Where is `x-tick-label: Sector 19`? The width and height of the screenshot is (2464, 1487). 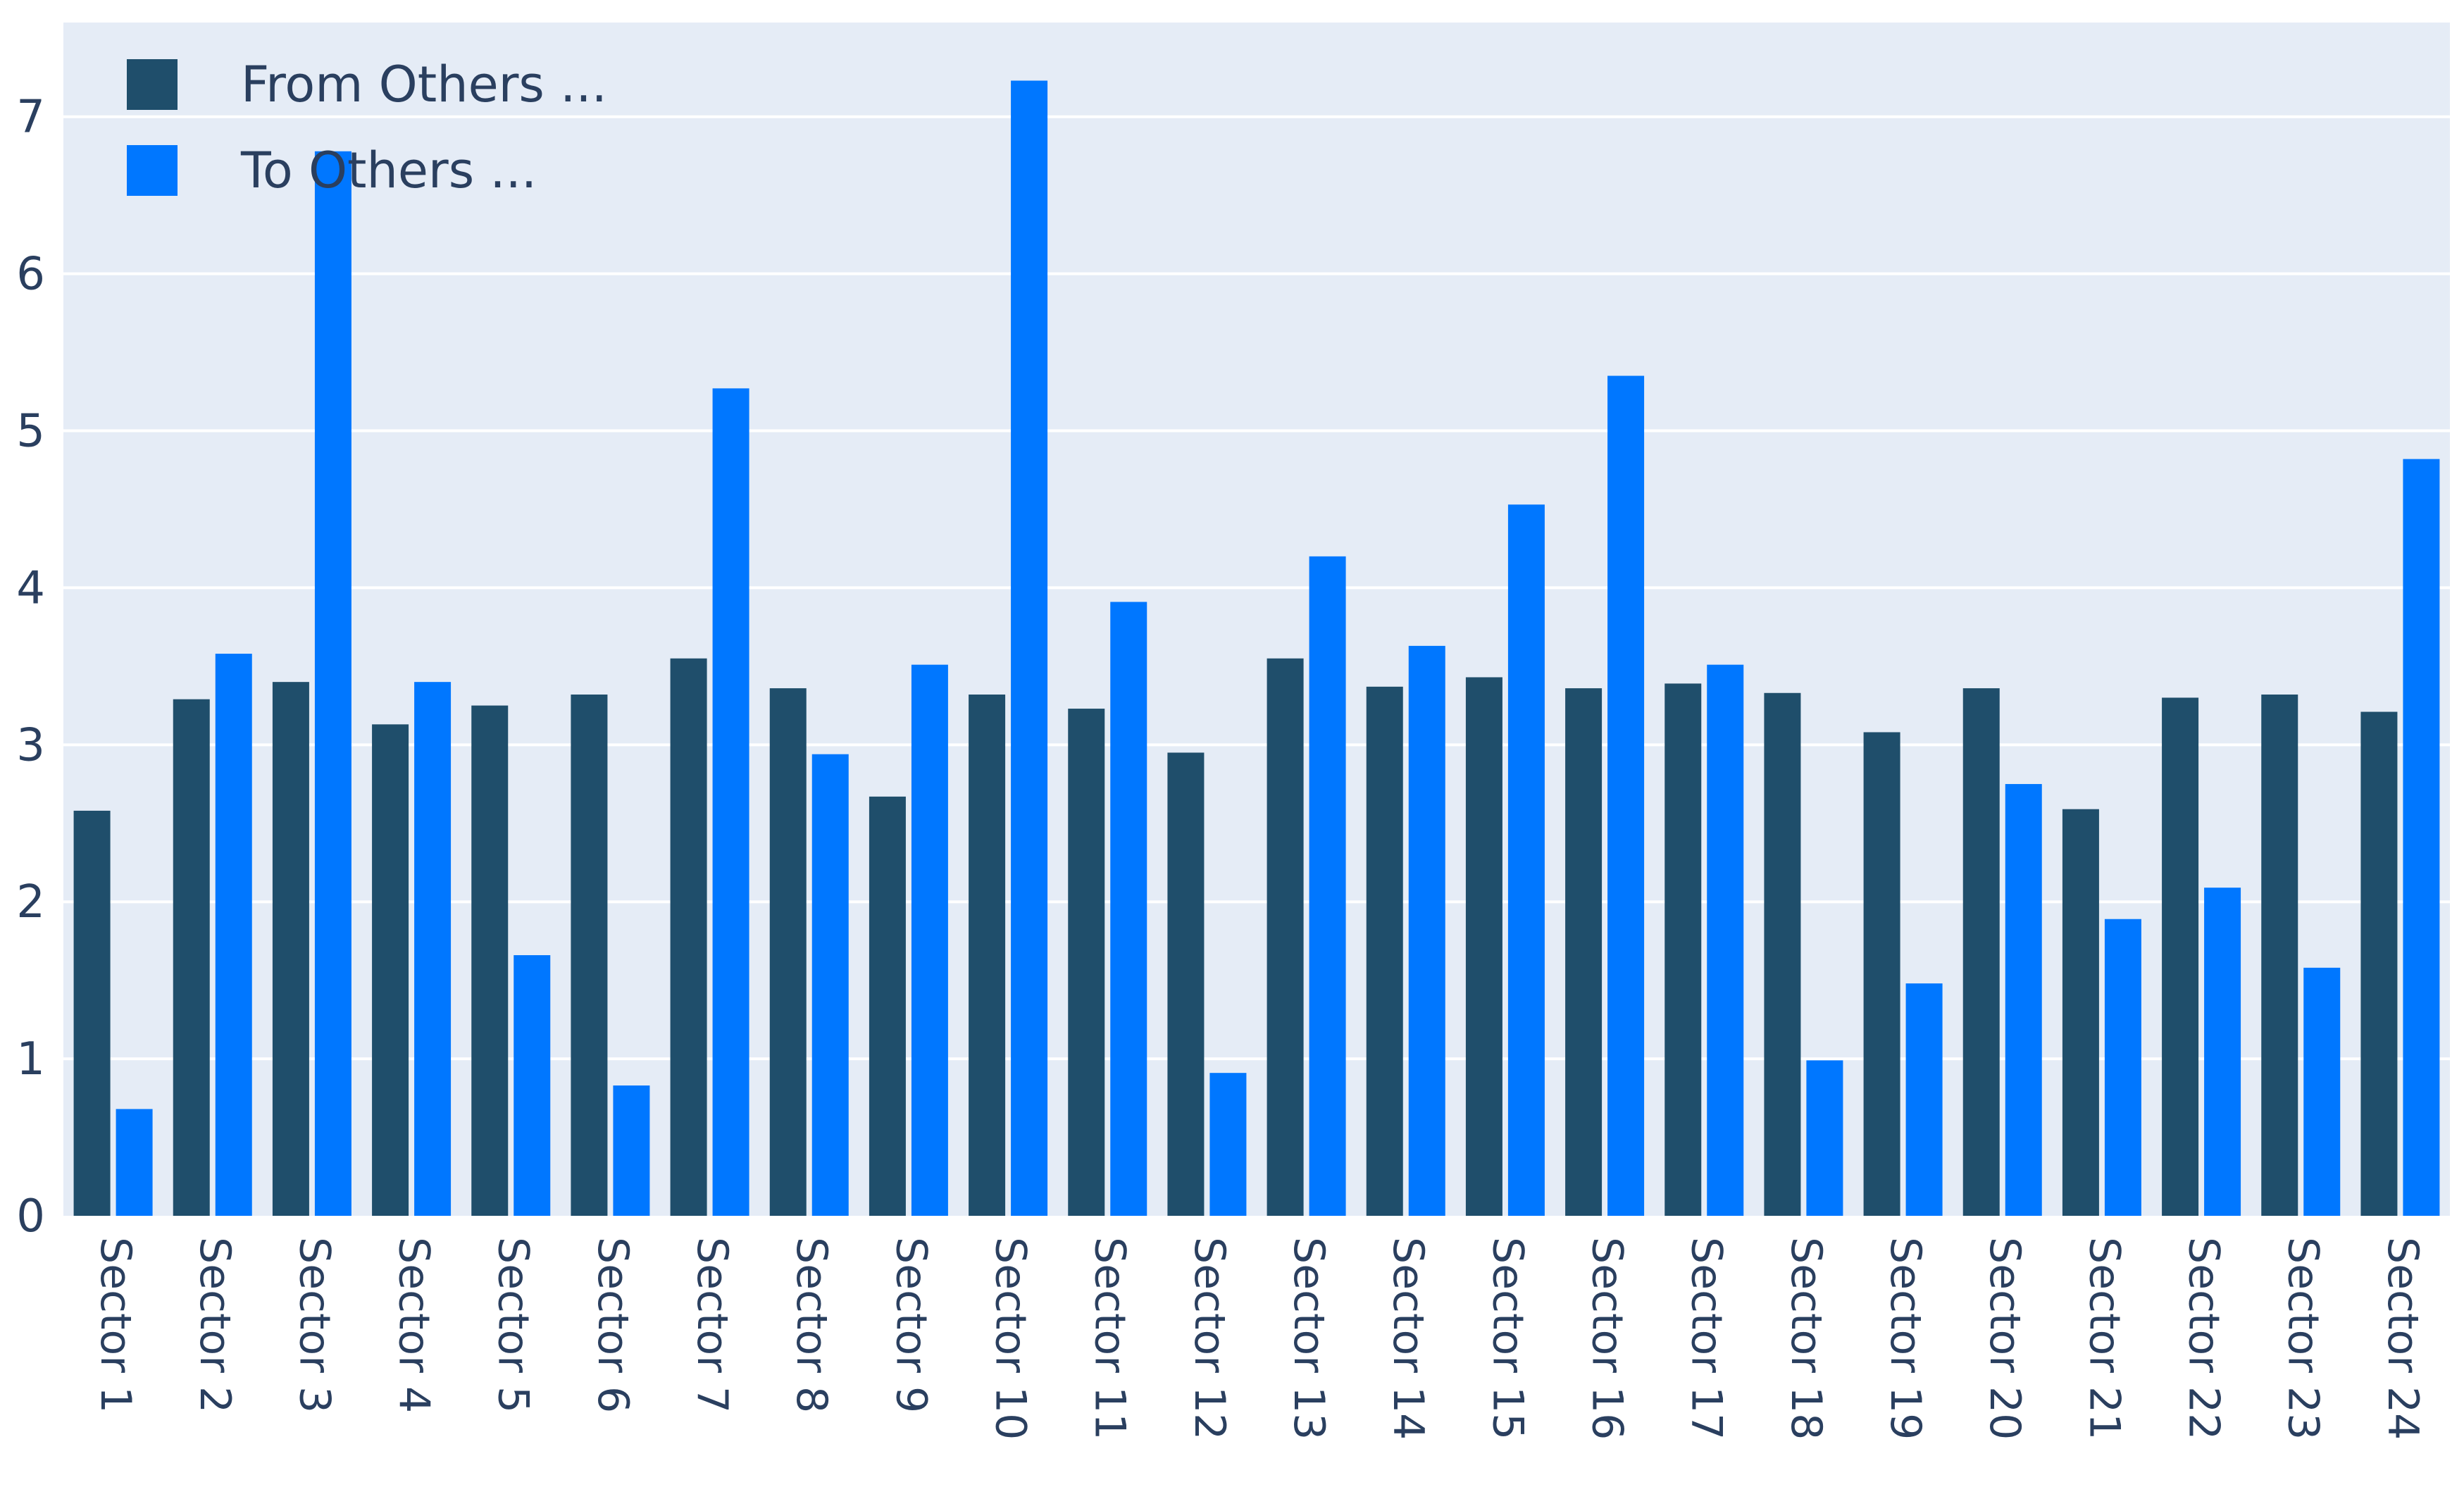 x-tick-label: Sector 19 is located at coordinates (1905, 1338).